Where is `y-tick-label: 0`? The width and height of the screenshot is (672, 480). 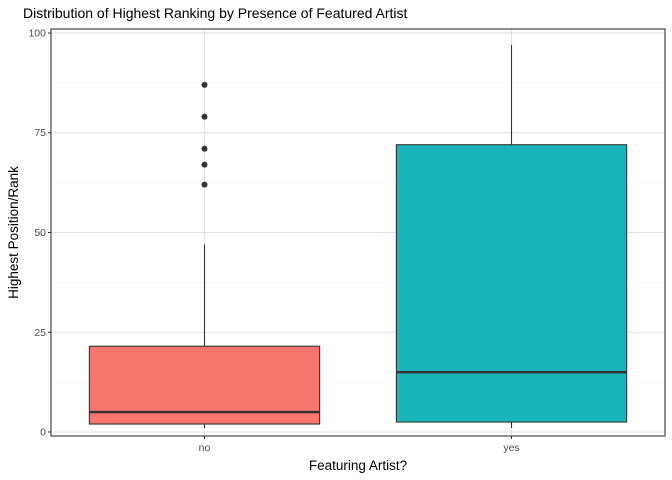
y-tick-label: 0 is located at coordinates (43, 433).